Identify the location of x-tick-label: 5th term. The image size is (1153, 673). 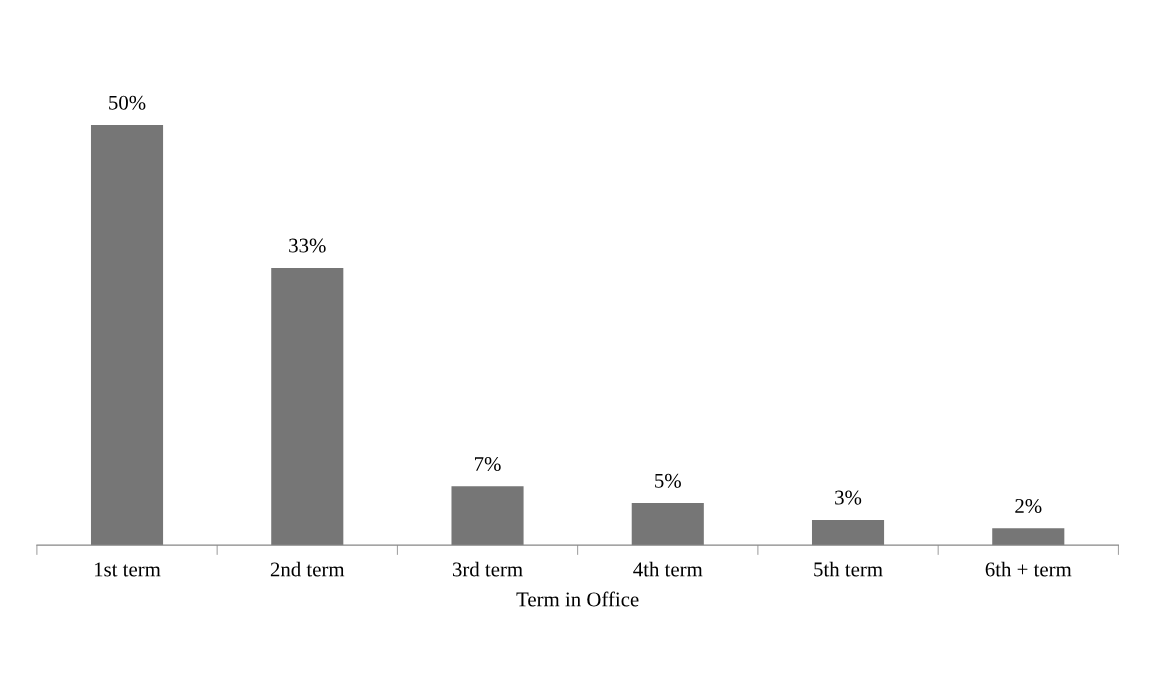
(848, 569).